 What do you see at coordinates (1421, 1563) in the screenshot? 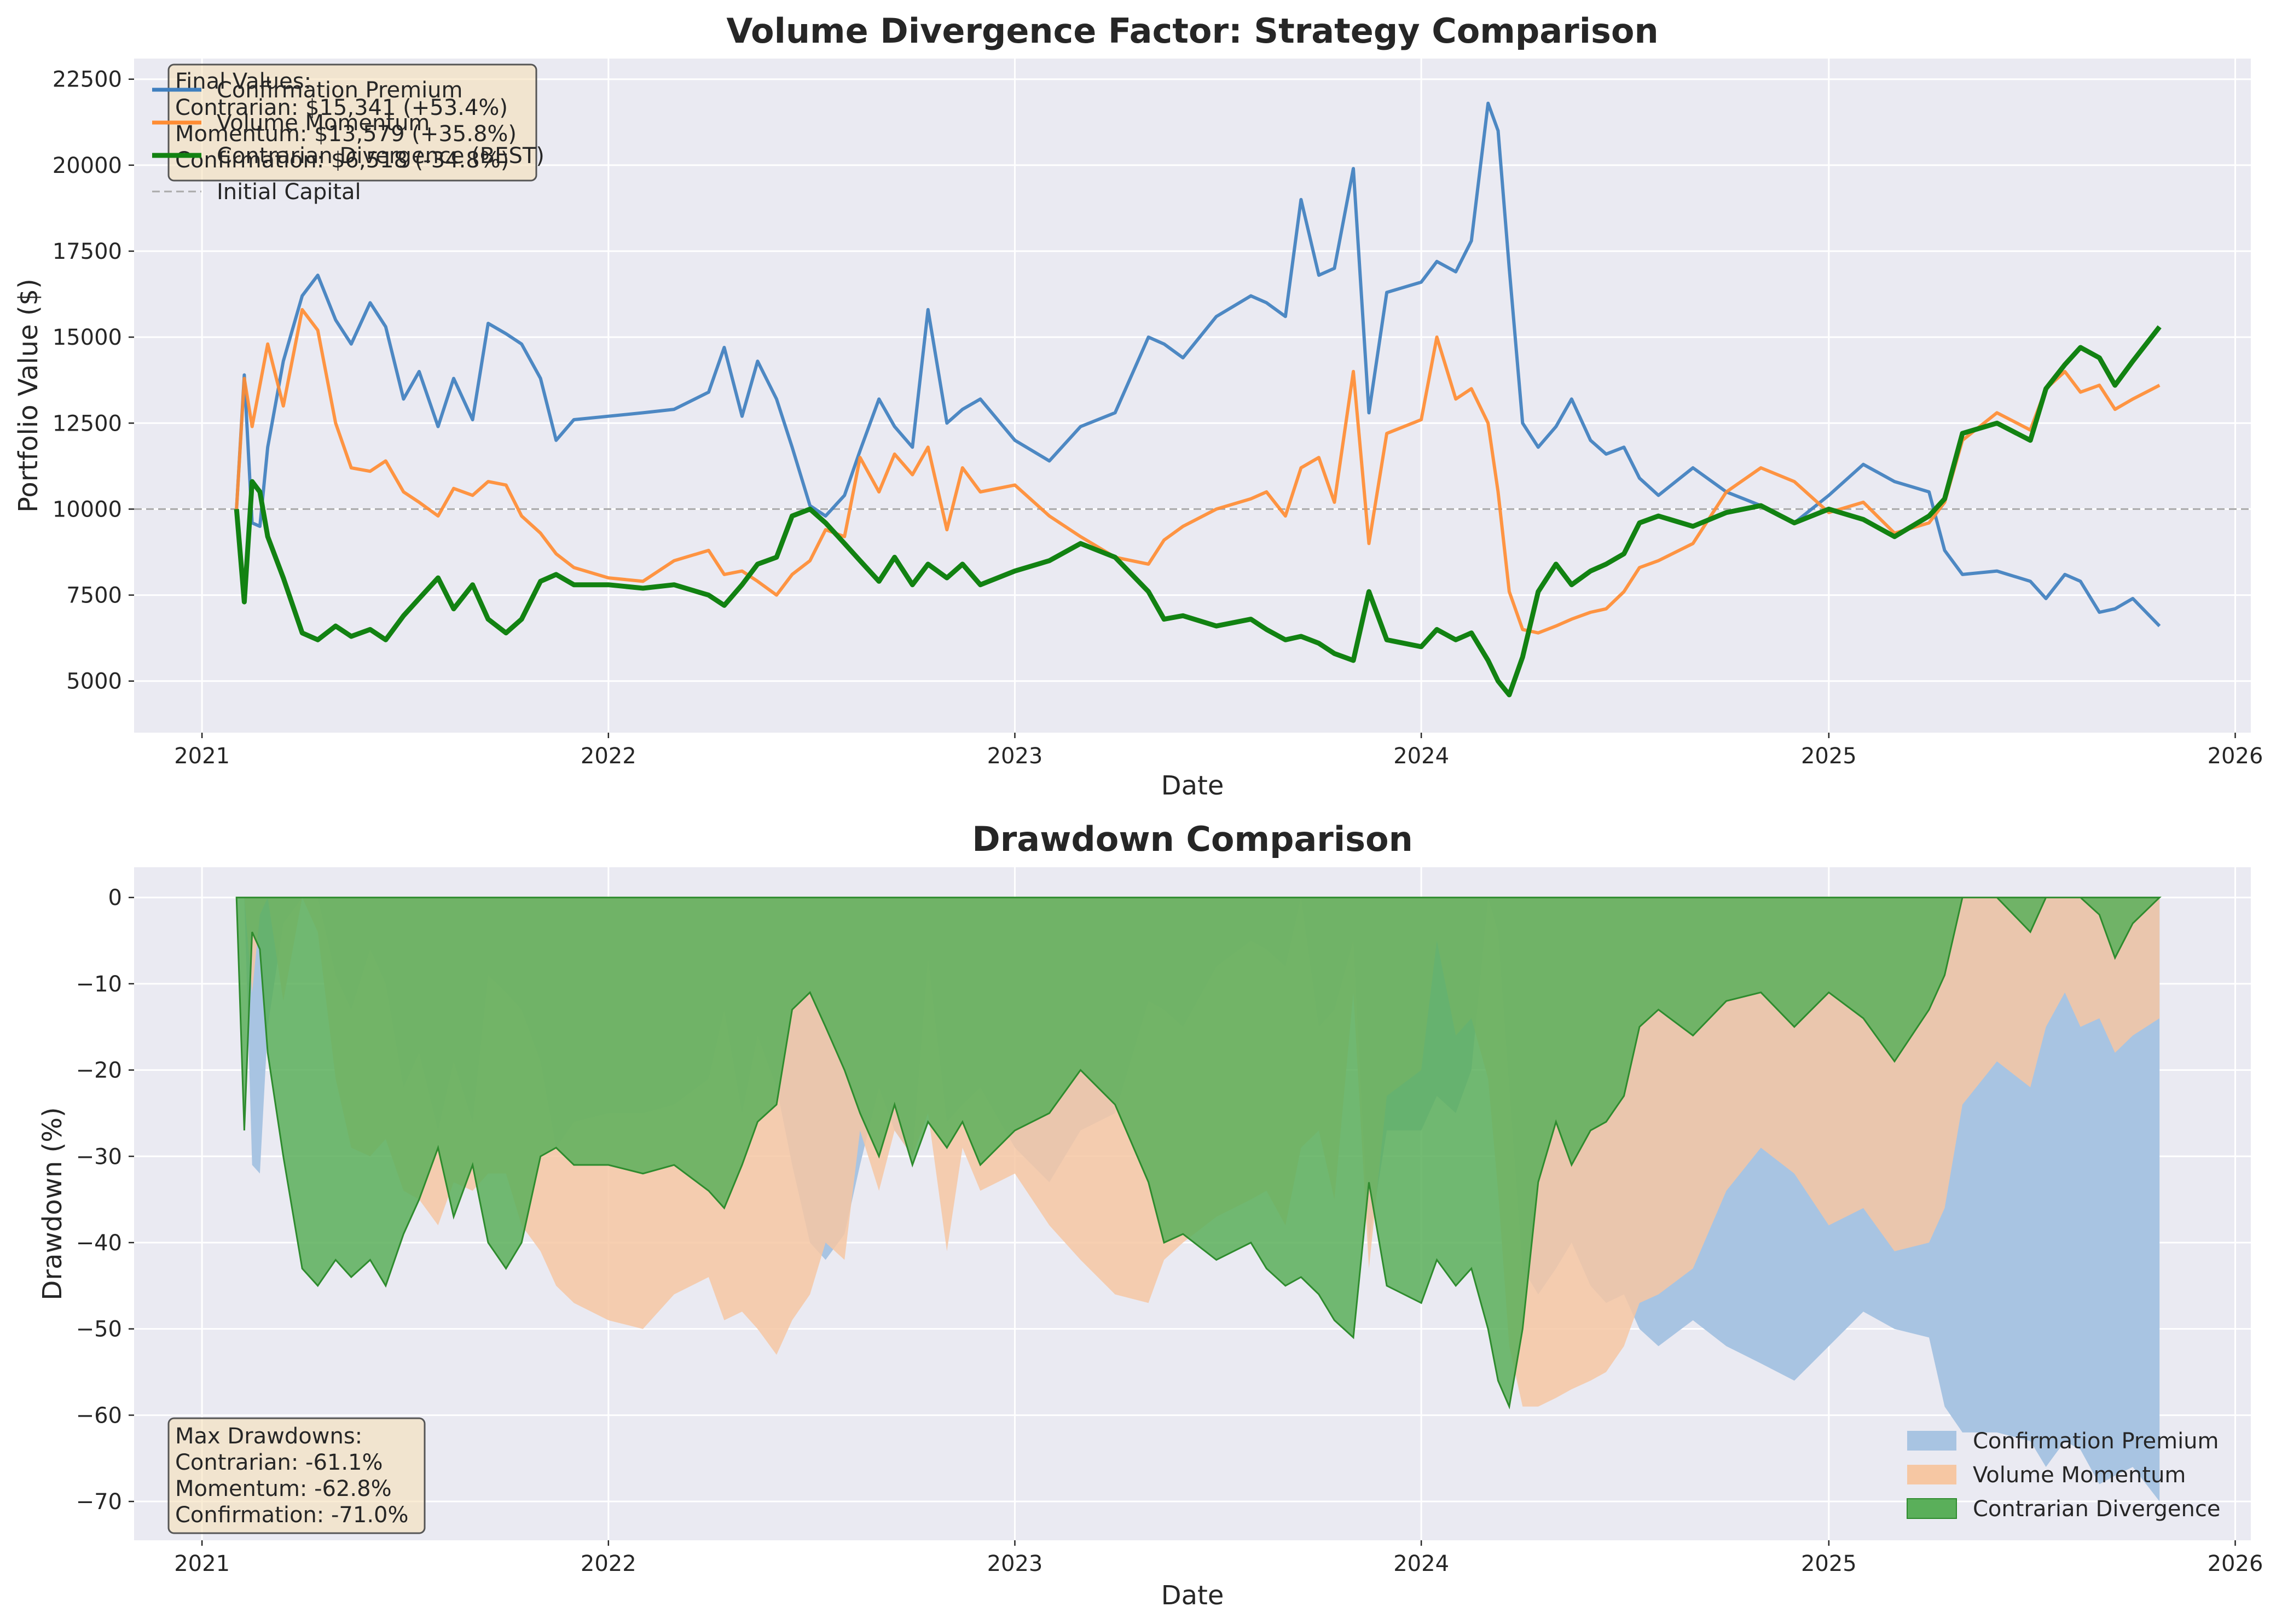
I see `bottom-x-tick-label: 2024` at bounding box center [1421, 1563].